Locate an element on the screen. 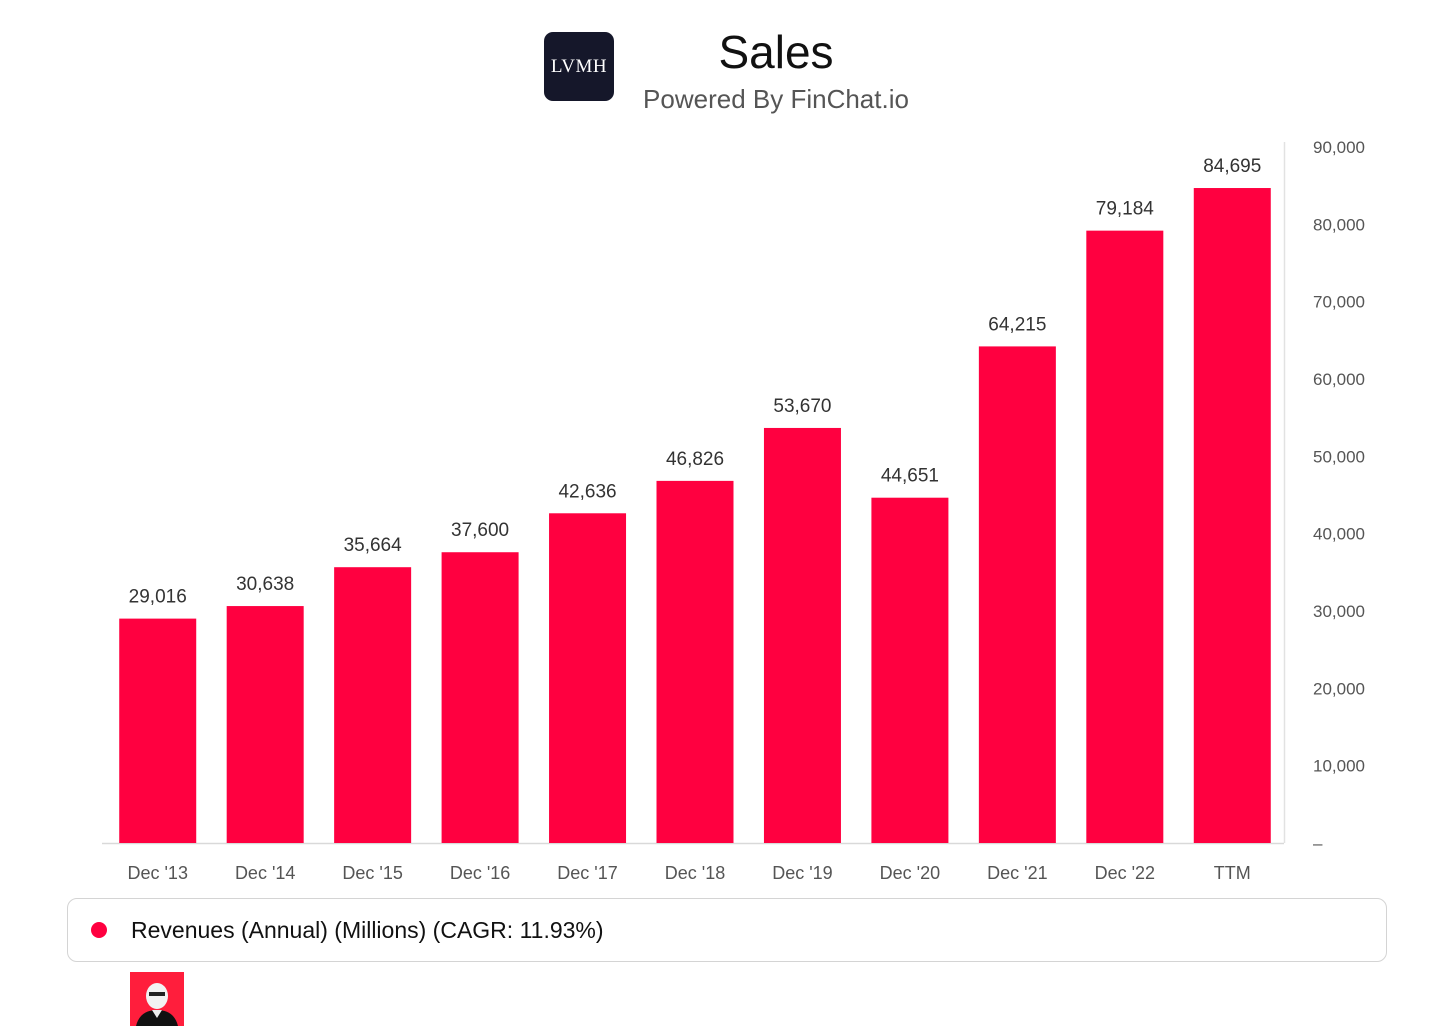  logo-text: LVMH is located at coordinates (579, 66).